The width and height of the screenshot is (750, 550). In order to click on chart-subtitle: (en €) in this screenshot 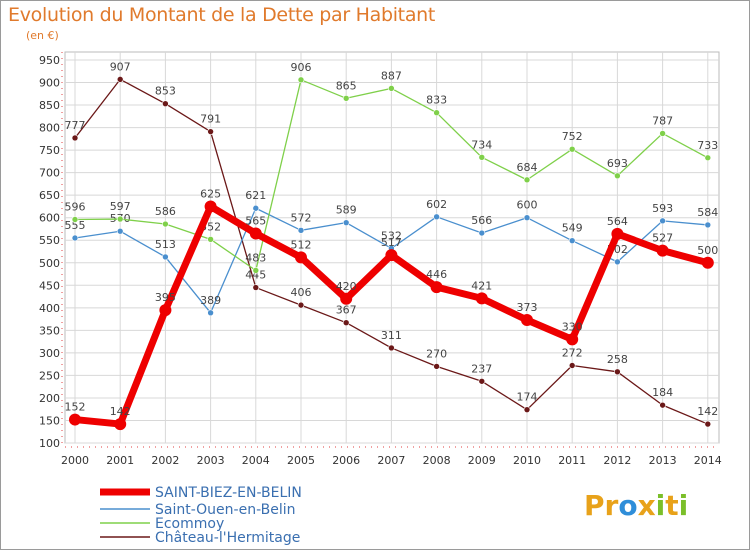, I will do `click(42, 35)`.